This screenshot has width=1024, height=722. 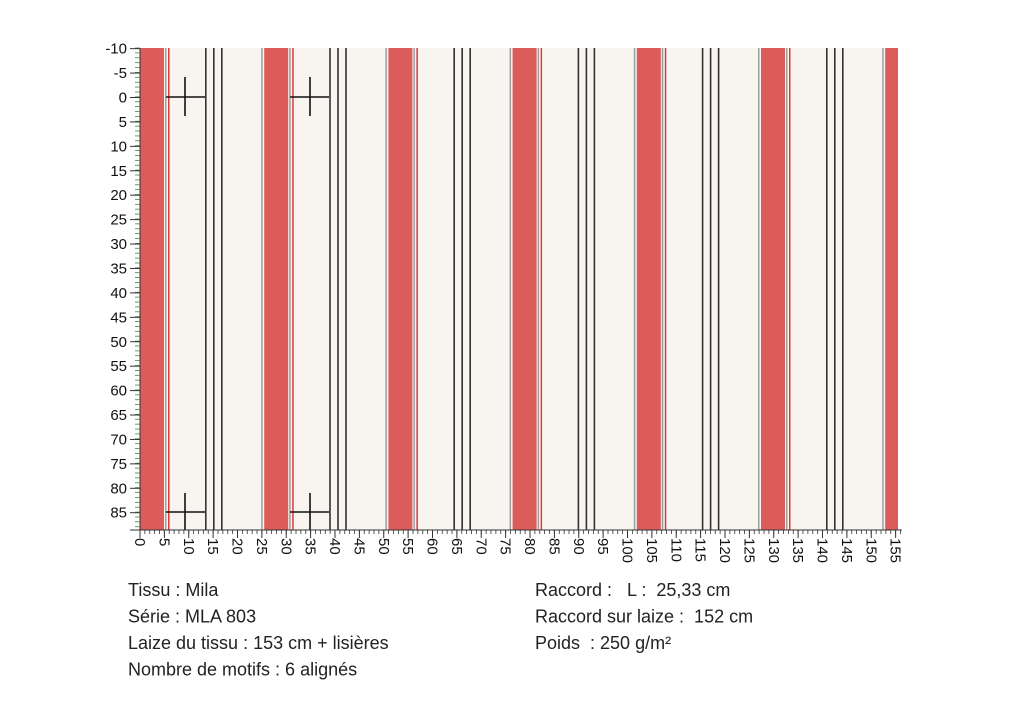 I want to click on info-line: Poids : 250 g/m², so click(x=603, y=643).